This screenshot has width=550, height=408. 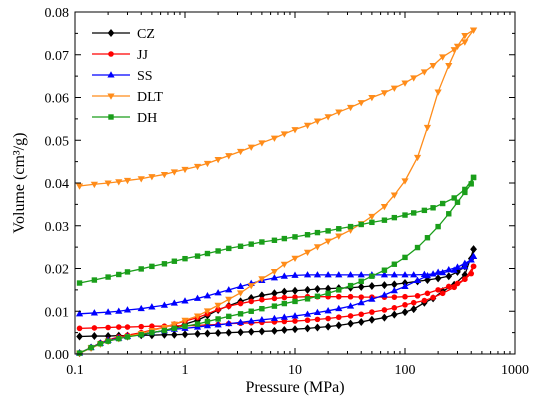 I want to click on y-tick-label: 0.05, so click(x=57, y=141).